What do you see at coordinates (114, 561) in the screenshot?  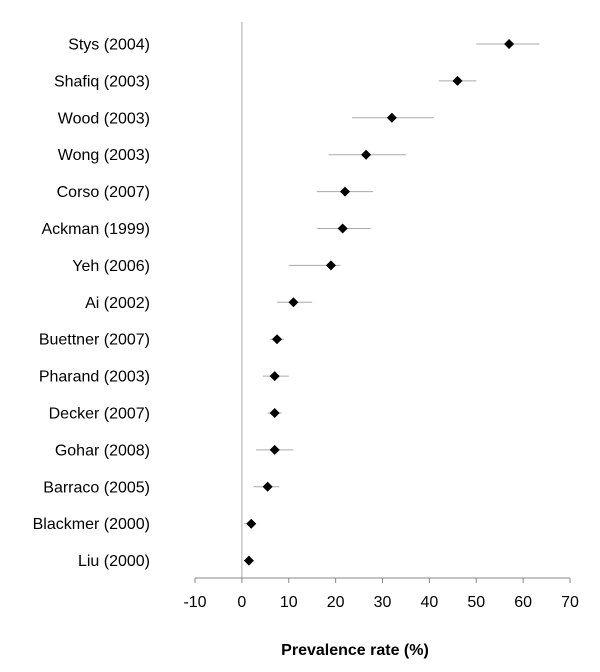 I see `study-label-liu-2000: Liu (2000)` at bounding box center [114, 561].